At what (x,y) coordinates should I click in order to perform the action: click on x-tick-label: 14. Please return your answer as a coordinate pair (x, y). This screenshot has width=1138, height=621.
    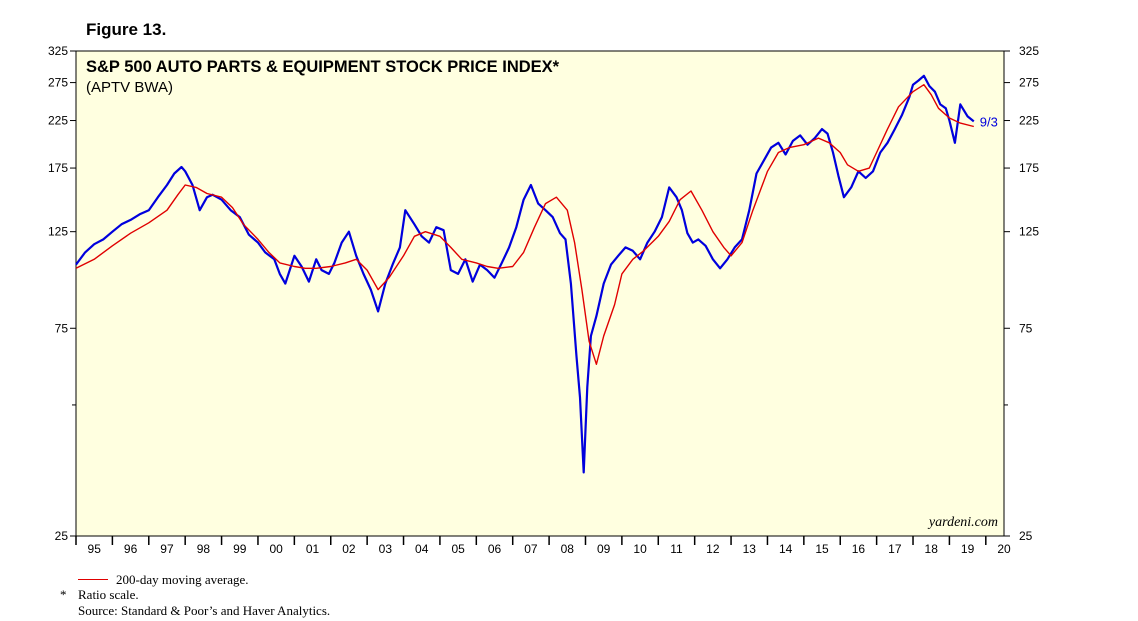
    Looking at the image, I should click on (786, 549).